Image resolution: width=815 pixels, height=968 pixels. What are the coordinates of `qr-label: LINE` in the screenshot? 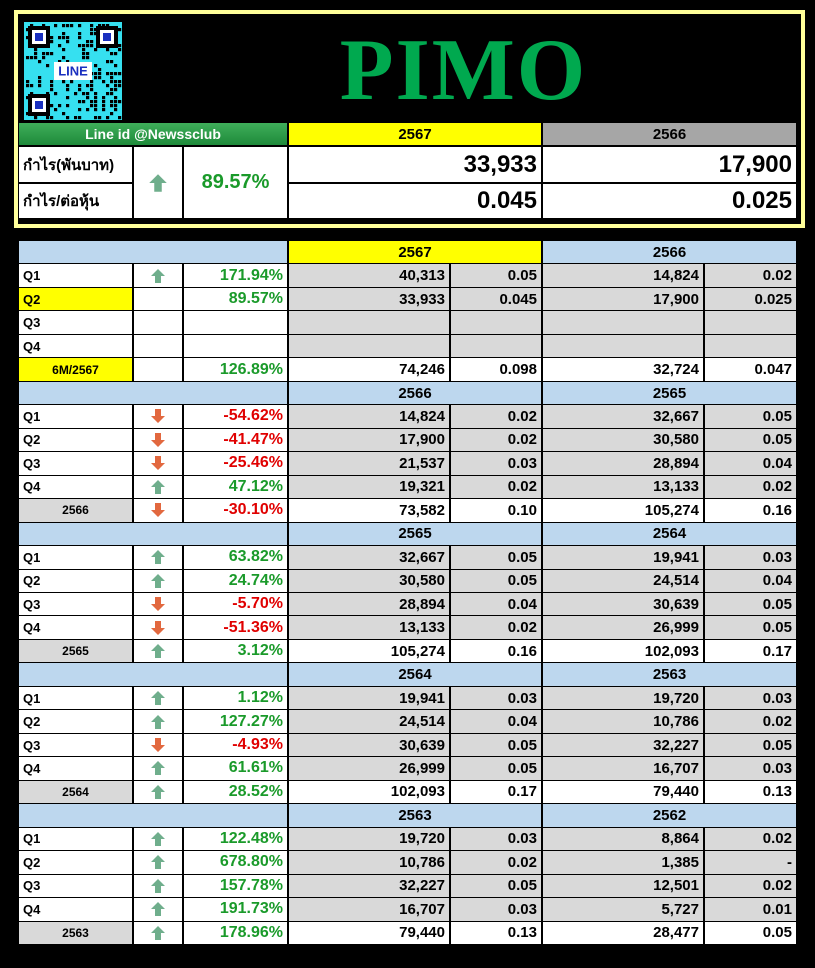 It's located at (73, 70).